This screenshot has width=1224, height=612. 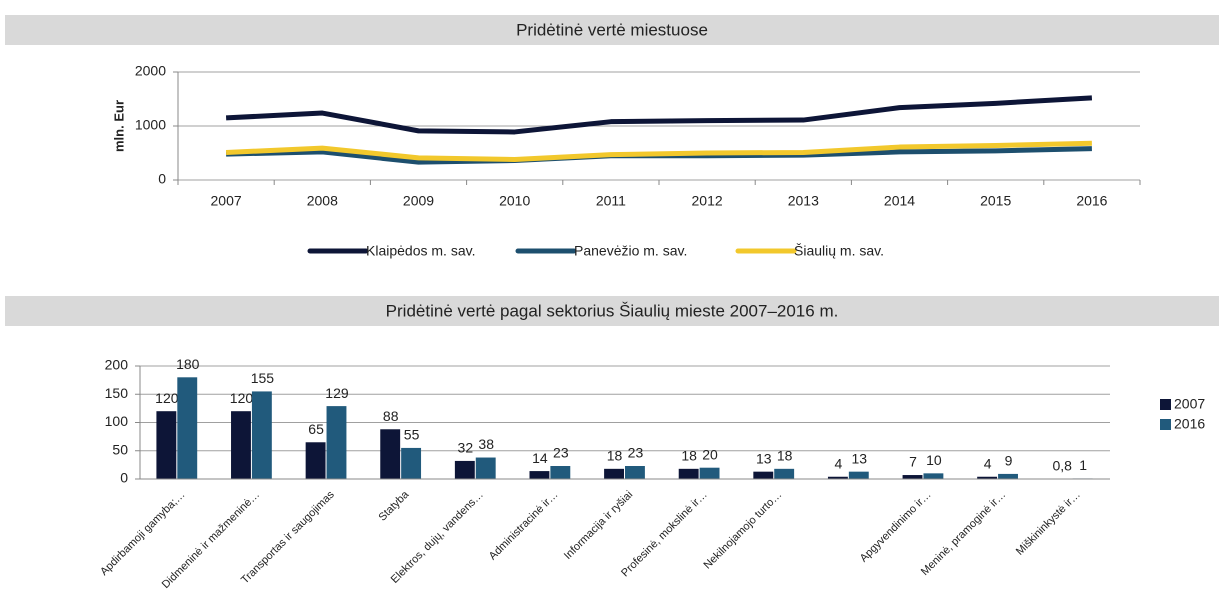 I want to click on data-label: 155, so click(x=263, y=378).